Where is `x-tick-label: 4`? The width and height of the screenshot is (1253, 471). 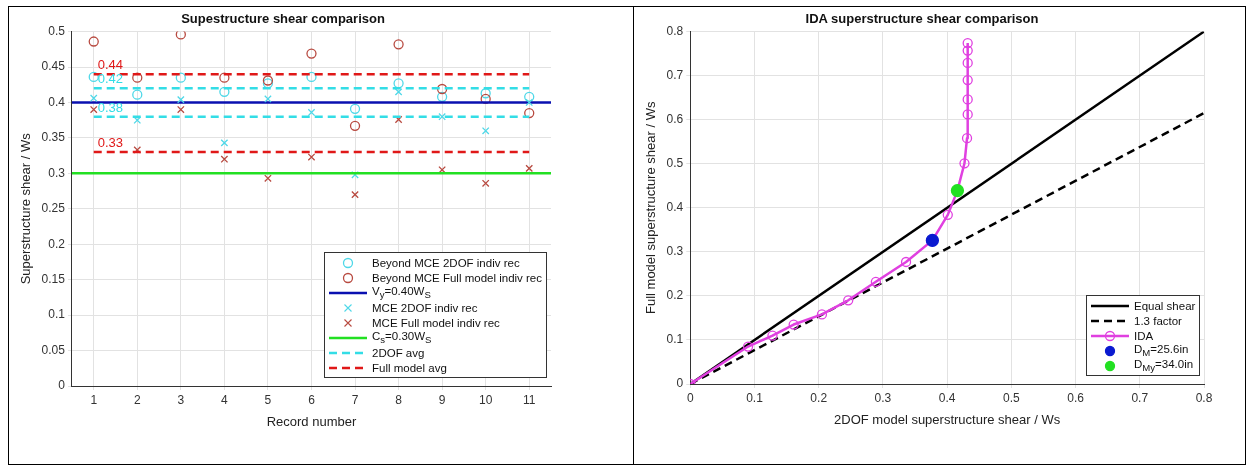
x-tick-label: 4 is located at coordinates (225, 399).